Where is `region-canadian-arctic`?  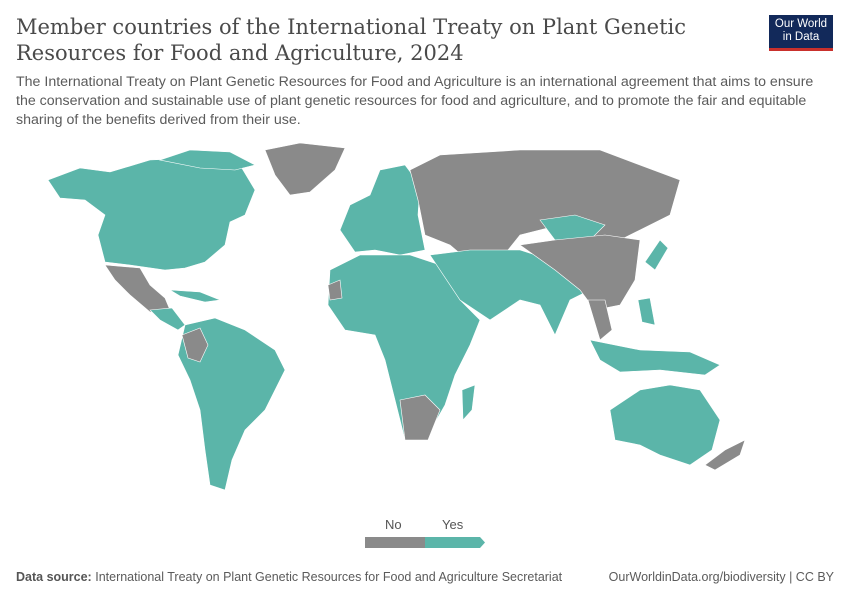 region-canadian-arctic is located at coordinates (207, 160).